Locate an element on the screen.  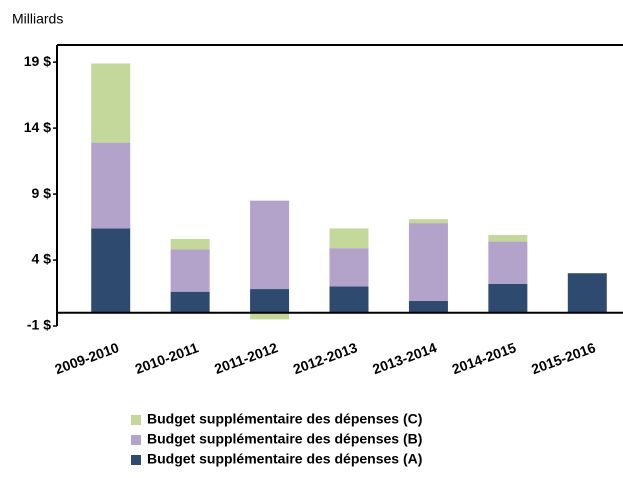
y-tick-label: 14 $ is located at coordinates (37, 127).